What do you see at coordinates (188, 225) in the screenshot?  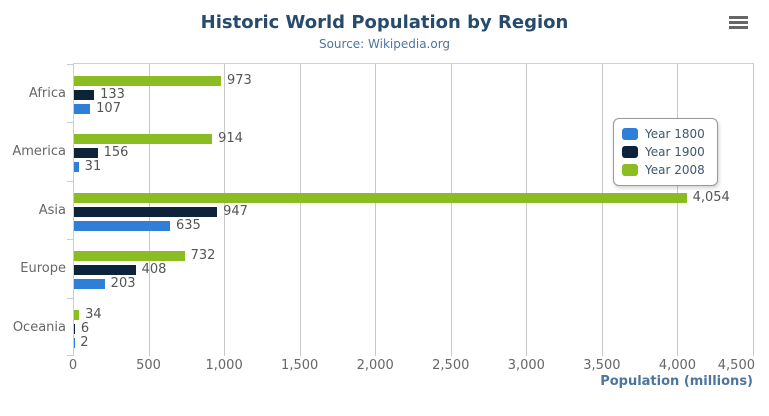 I see `bar-value-label: 635` at bounding box center [188, 225].